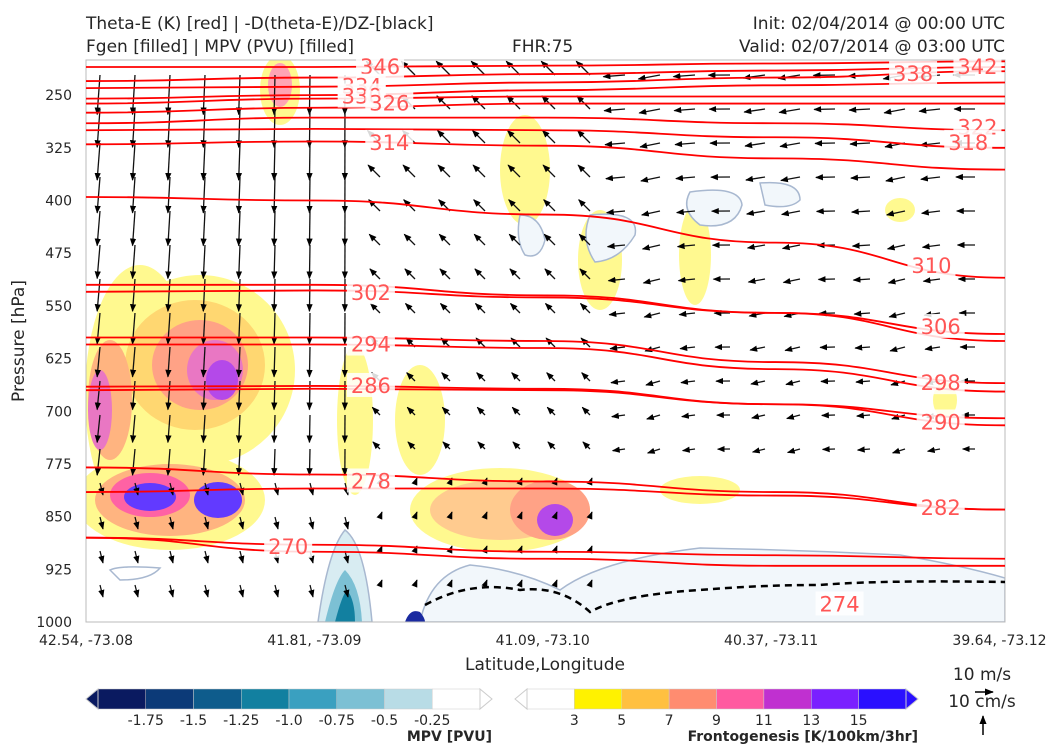  I want to click on theta-e-label-306: 306, so click(941, 327).